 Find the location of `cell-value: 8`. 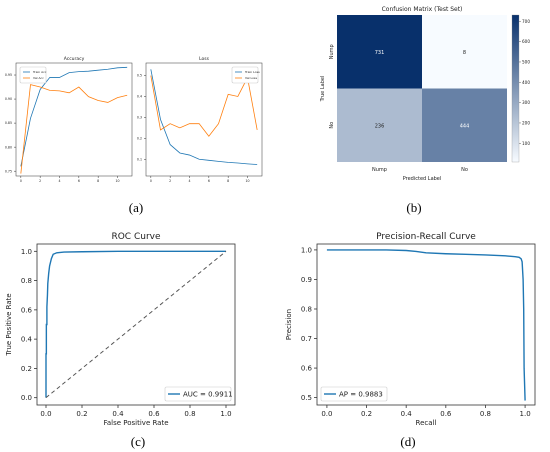

cell-value: 8 is located at coordinates (464, 53).